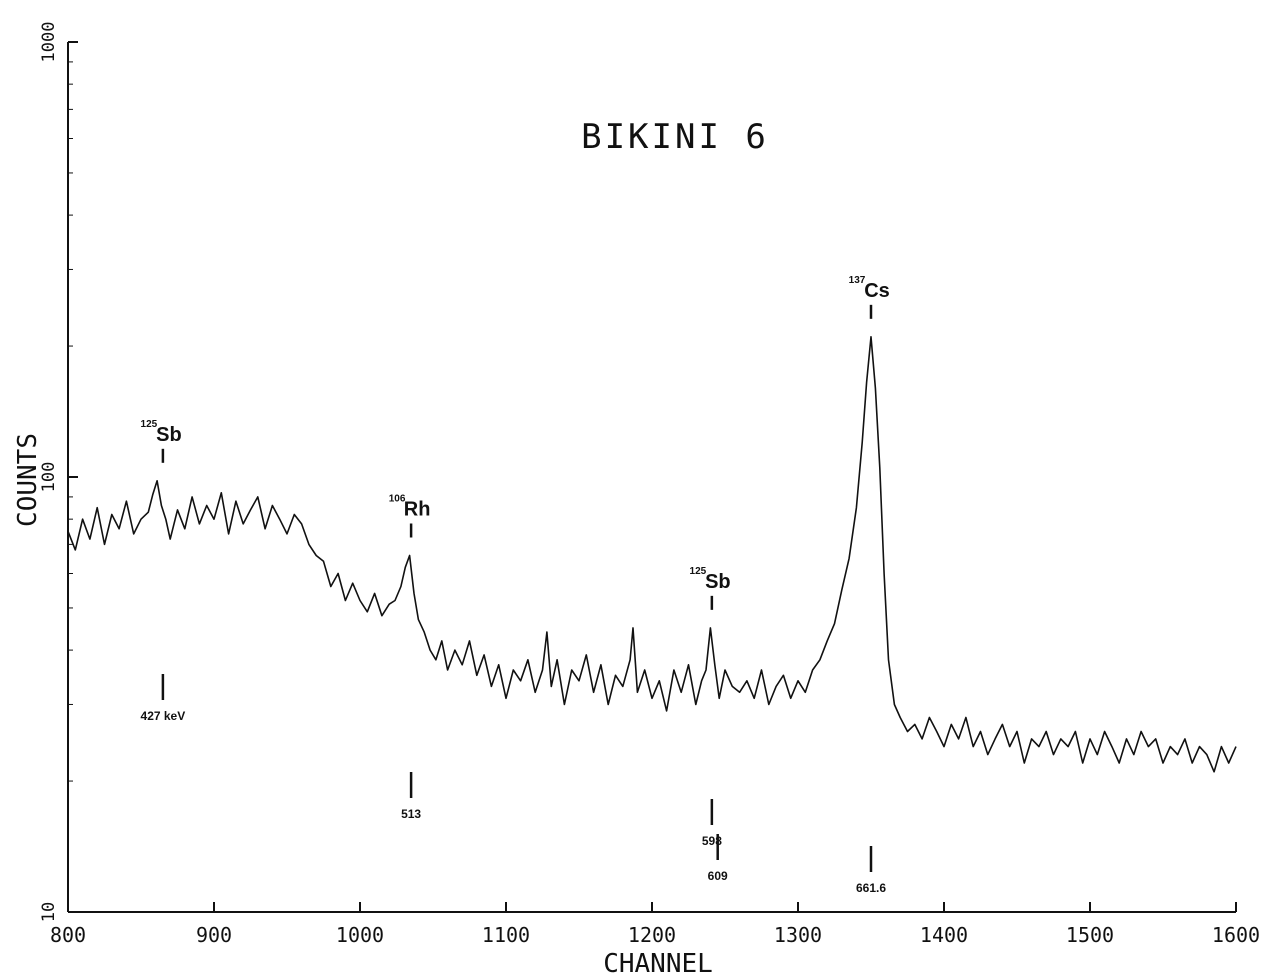 This screenshot has height=979, width=1280. Describe the element at coordinates (877, 291) in the screenshot. I see `peak-nuclide-label: Cs` at that location.